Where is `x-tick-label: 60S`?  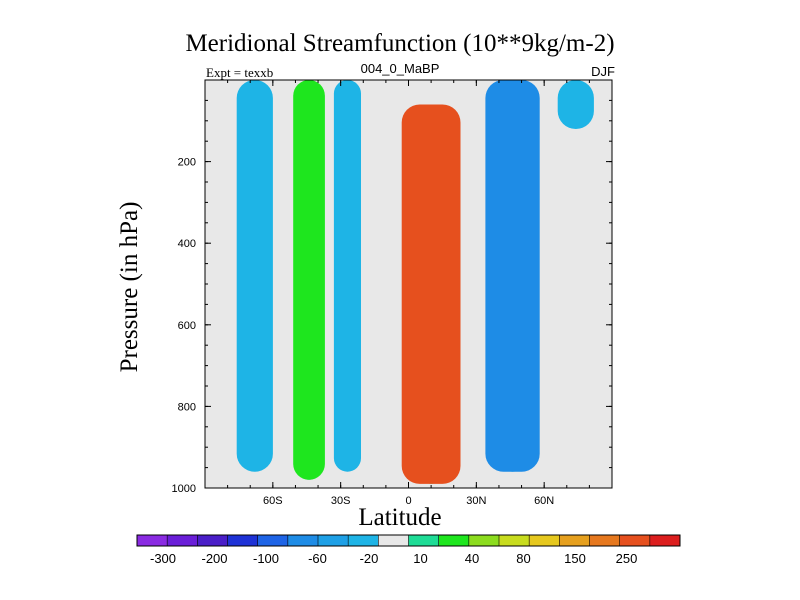 x-tick-label: 60S is located at coordinates (273, 501).